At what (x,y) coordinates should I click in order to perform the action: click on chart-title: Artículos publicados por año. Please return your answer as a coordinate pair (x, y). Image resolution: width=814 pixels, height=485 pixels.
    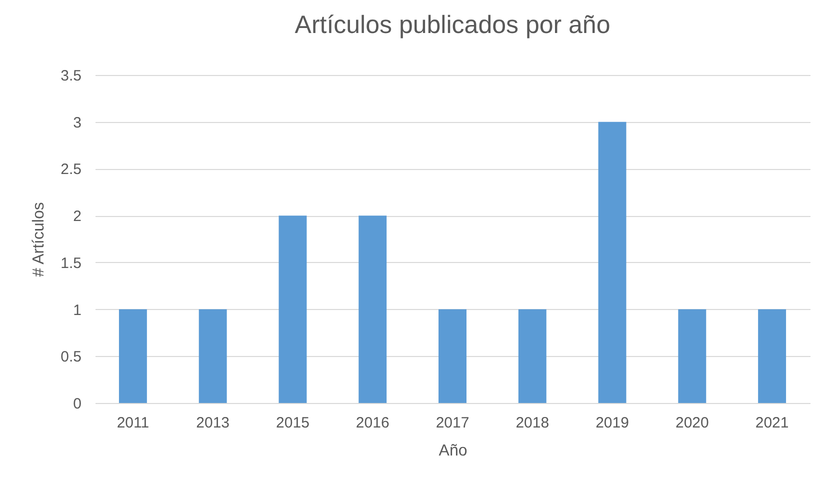
    Looking at the image, I should click on (452, 25).